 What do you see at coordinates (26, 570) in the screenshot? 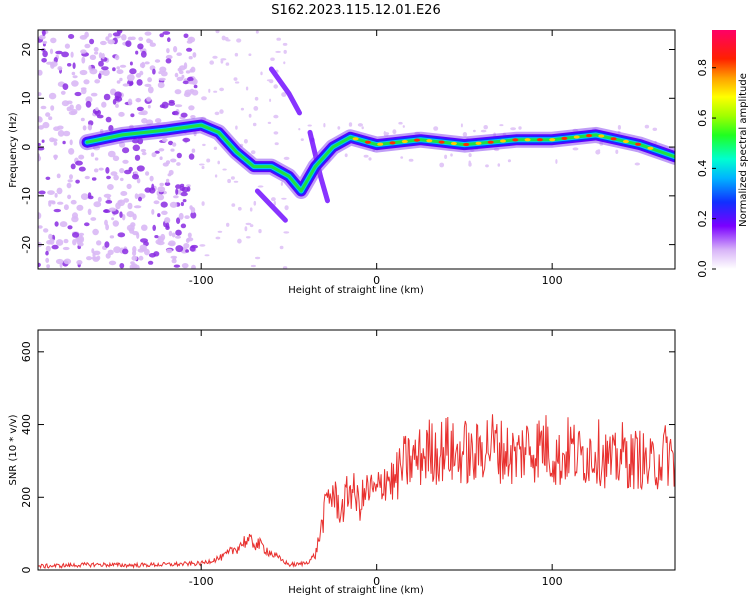
I see `y-tick-label: 0` at bounding box center [26, 570].